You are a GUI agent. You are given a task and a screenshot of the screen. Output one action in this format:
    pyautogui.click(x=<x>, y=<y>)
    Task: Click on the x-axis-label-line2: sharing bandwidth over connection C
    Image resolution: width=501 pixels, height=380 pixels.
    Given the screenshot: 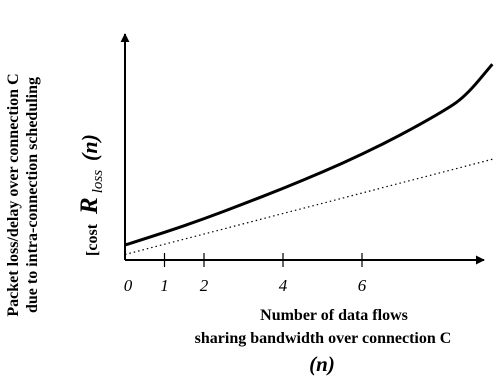 What is the action you would take?
    pyautogui.click(x=323, y=338)
    